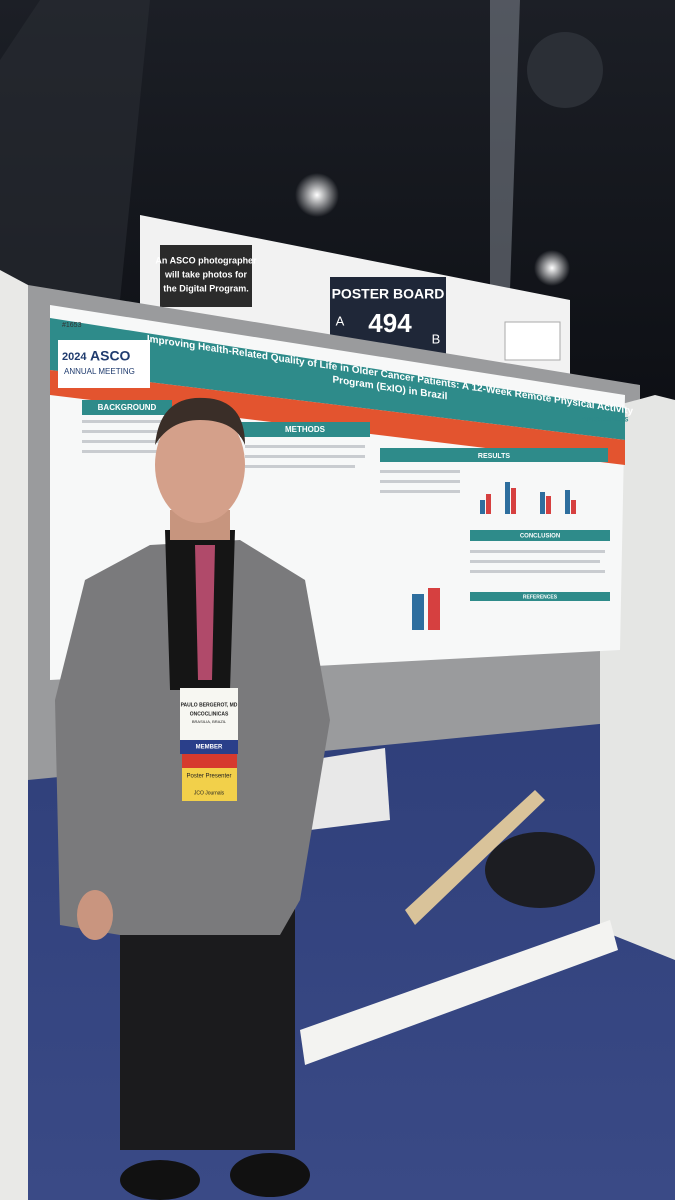  Describe the element at coordinates (72, 325) in the screenshot. I see `poster-id: #1653` at that location.